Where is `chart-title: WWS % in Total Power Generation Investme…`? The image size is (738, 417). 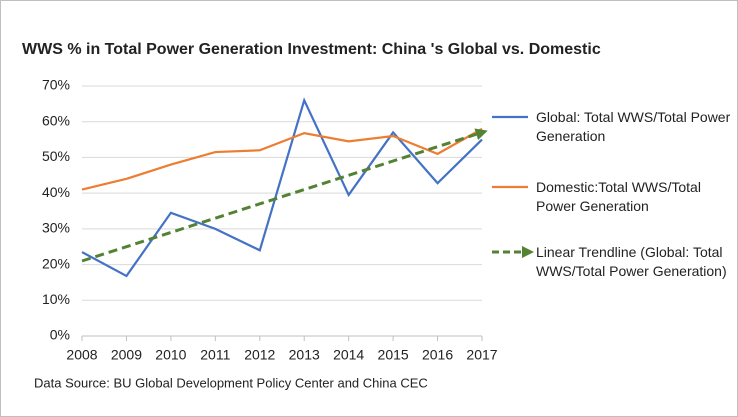
chart-title: WWS % in Total Power Generation Investme… is located at coordinates (311, 49).